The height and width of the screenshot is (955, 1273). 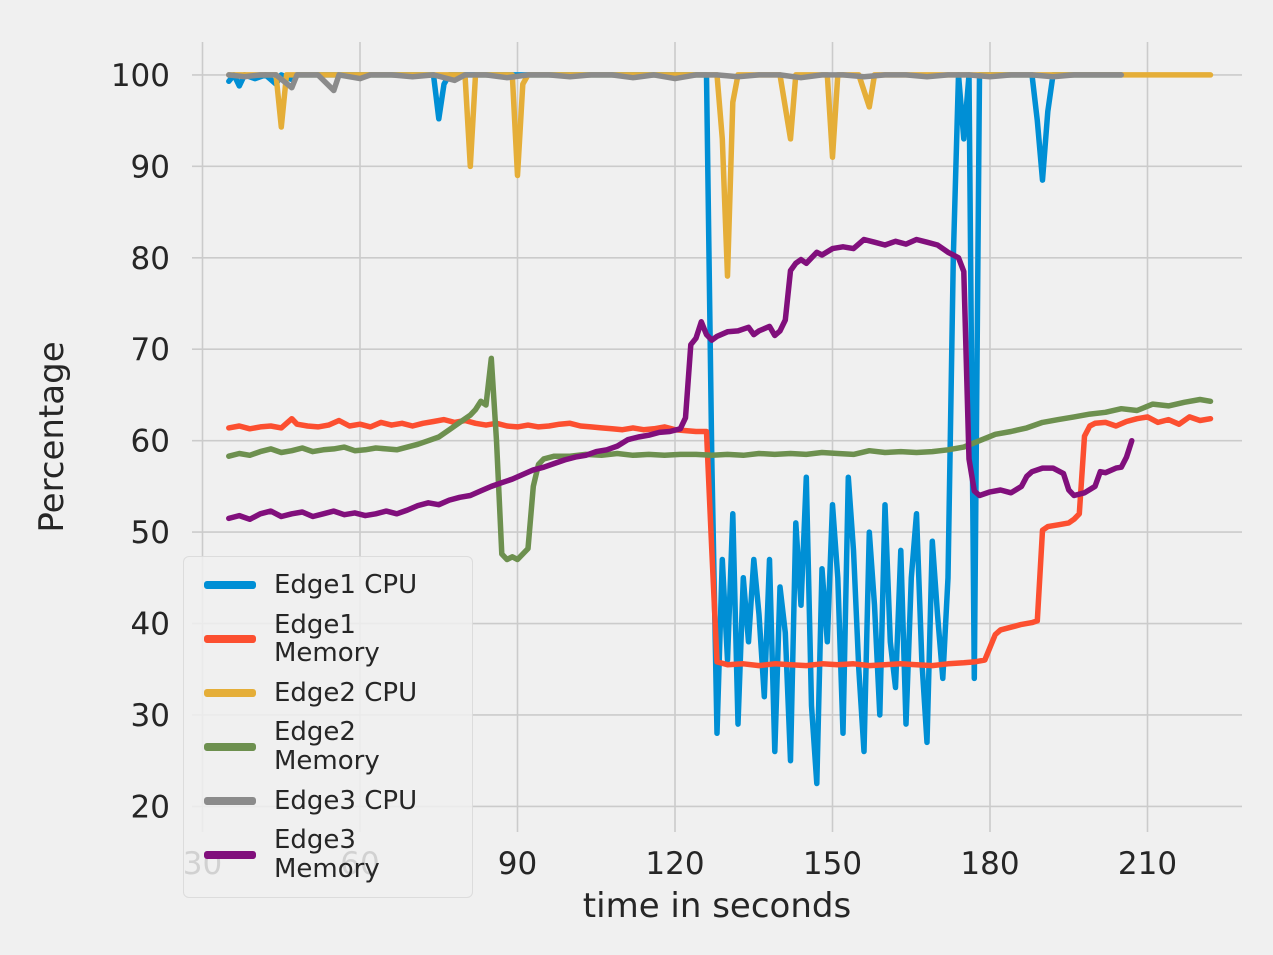 I want to click on y-tick-label: 70, so click(x=150, y=350).